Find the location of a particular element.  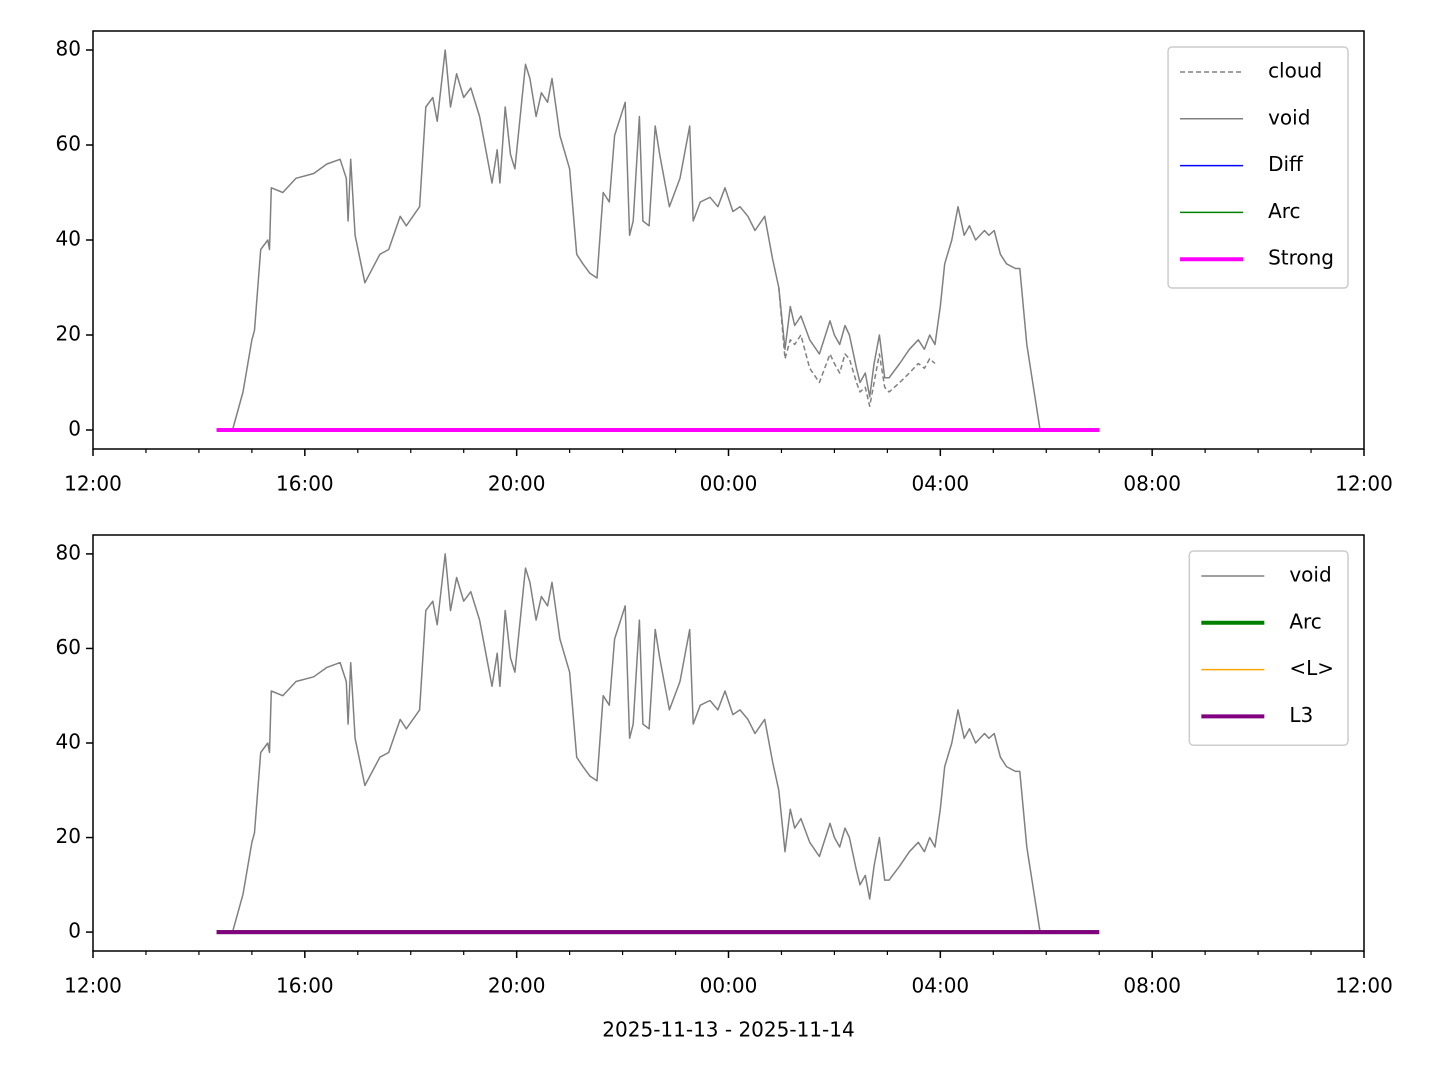

legend-label: Strong is located at coordinates (1301, 258).